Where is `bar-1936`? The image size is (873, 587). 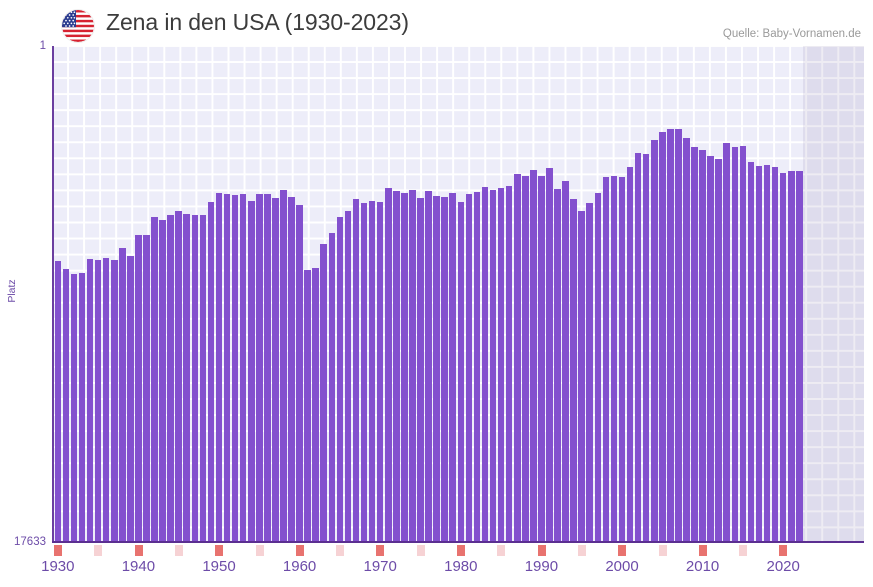 bar-1936 is located at coordinates (106, 400).